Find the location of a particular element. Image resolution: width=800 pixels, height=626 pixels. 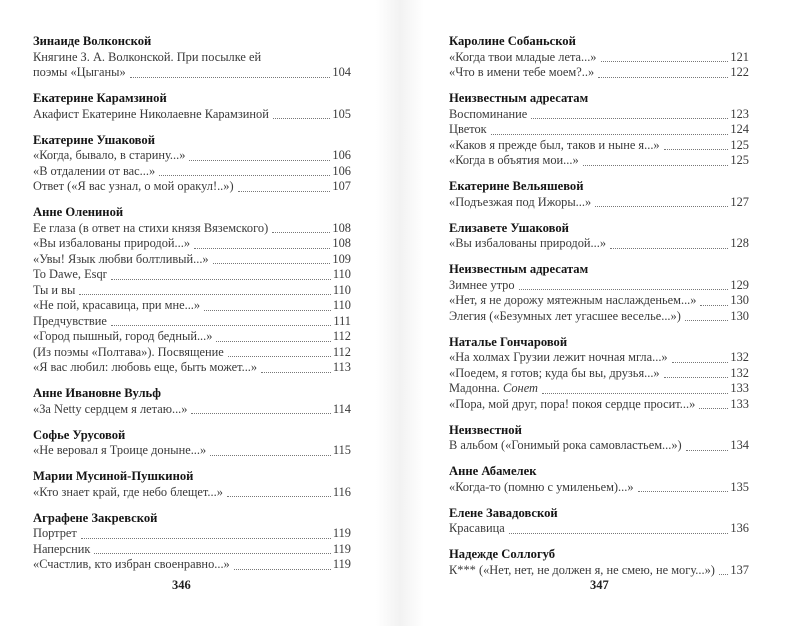

entry-title: Цветок is located at coordinates (468, 130).